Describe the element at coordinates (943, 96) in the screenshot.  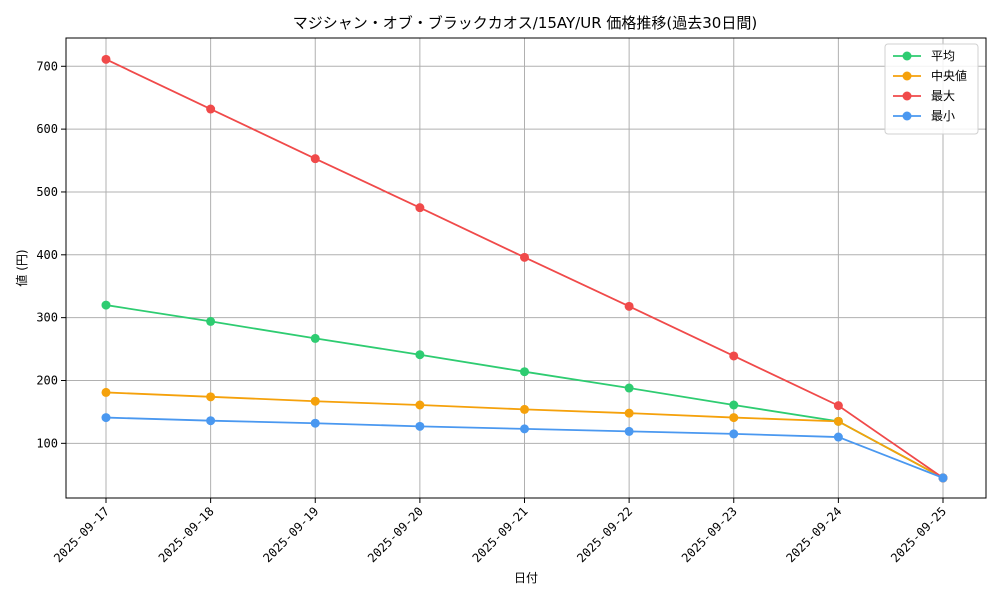
I see `legend-label: 最大` at that location.